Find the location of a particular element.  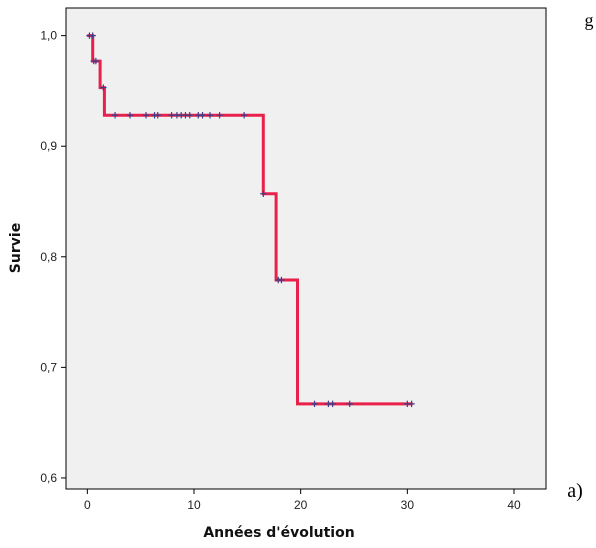

y-tick-label: 1,0 is located at coordinates (48, 36).